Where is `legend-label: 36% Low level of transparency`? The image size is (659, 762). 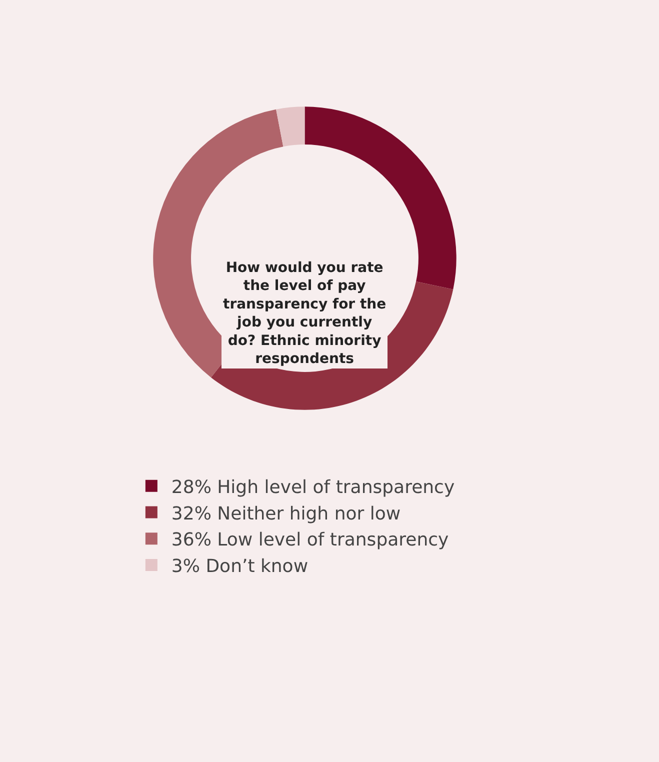
legend-label: 36% Low level of transparency is located at coordinates (310, 540).